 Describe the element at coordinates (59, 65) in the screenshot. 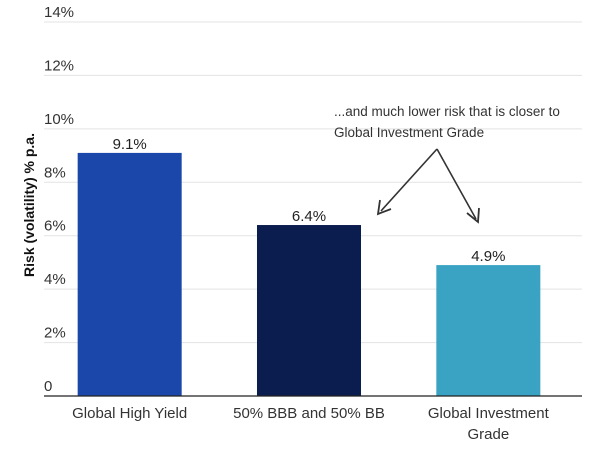

I see `y-tick-label: 12%` at that location.